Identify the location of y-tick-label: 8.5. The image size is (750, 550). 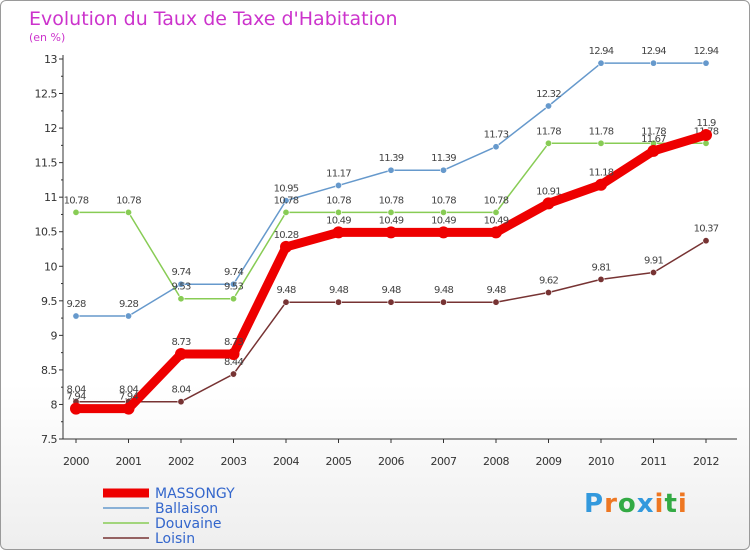
(49, 370).